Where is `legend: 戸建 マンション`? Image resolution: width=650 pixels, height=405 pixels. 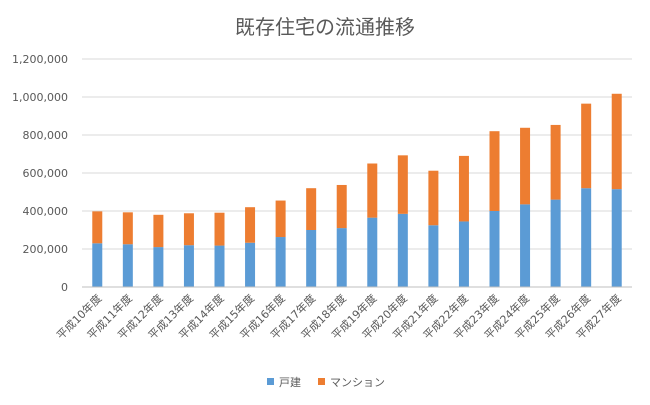 legend: 戸建 マンション is located at coordinates (326, 382).